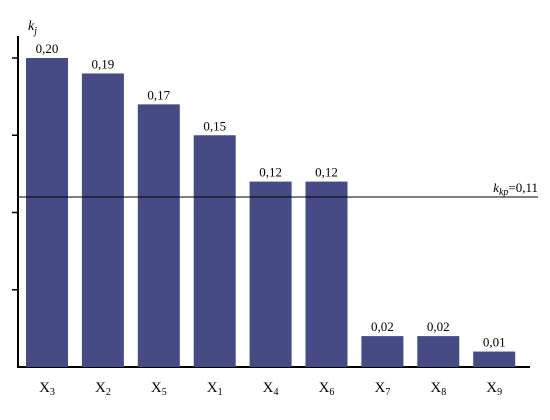  What do you see at coordinates (32, 28) in the screenshot?
I see `y-axis-label: kj` at bounding box center [32, 28].